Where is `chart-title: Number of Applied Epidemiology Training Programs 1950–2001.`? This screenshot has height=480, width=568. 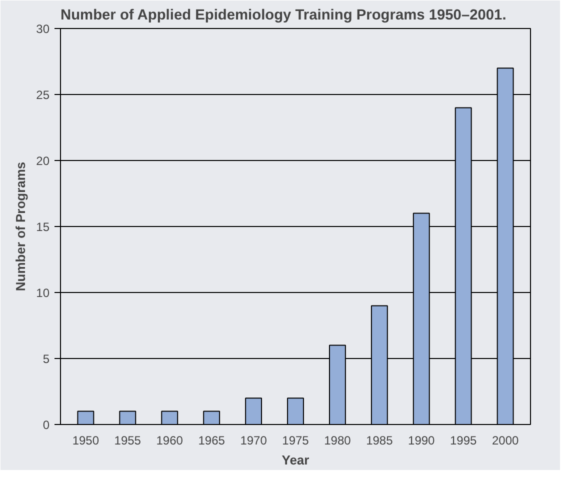
chart-title: Number of Applied Epidemiology Training Programs 1950–2001. is located at coordinates (283, 16).